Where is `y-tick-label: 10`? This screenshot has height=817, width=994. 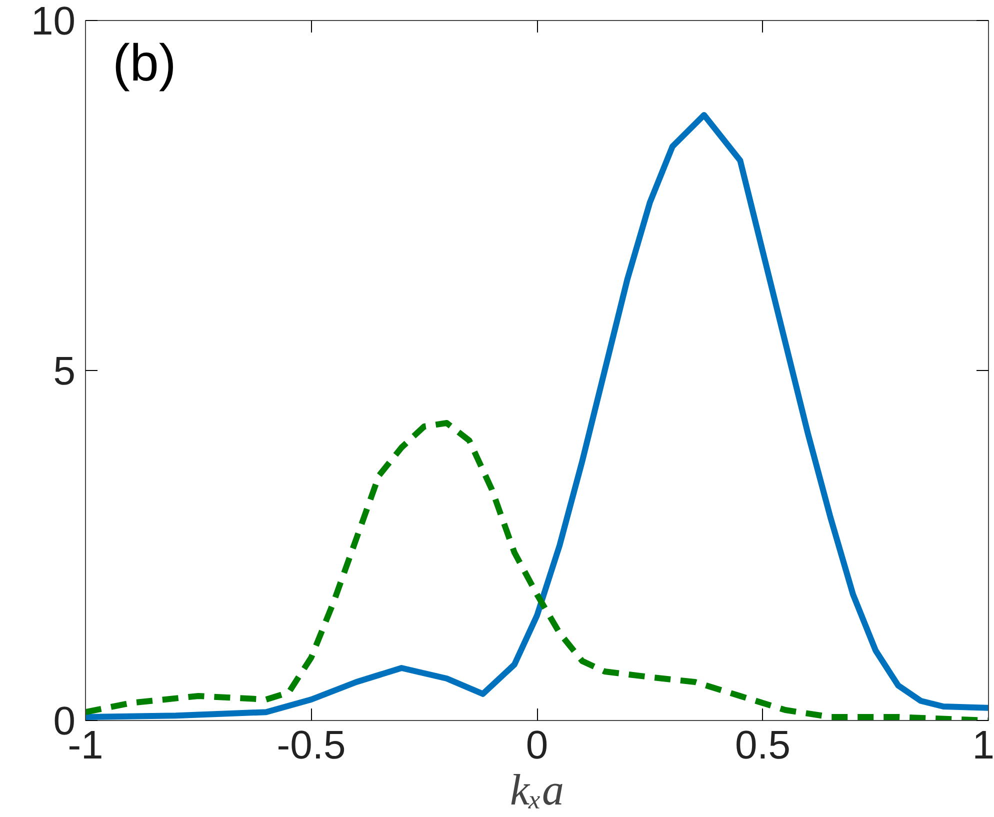 y-tick-label: 10 is located at coordinates (53, 22).